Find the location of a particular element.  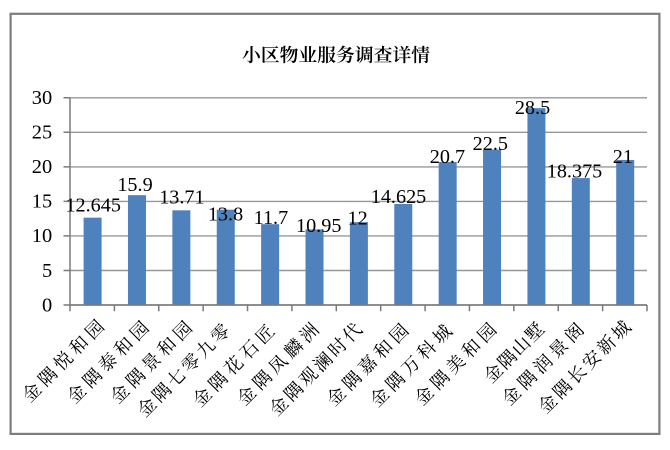

svg-text: 25 is located at coordinates (42, 133).